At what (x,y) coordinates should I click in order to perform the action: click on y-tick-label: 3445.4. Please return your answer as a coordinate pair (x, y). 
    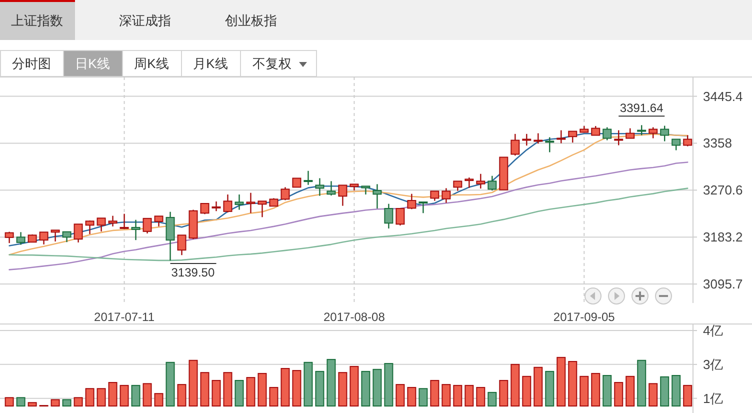
    Looking at the image, I should click on (723, 96).